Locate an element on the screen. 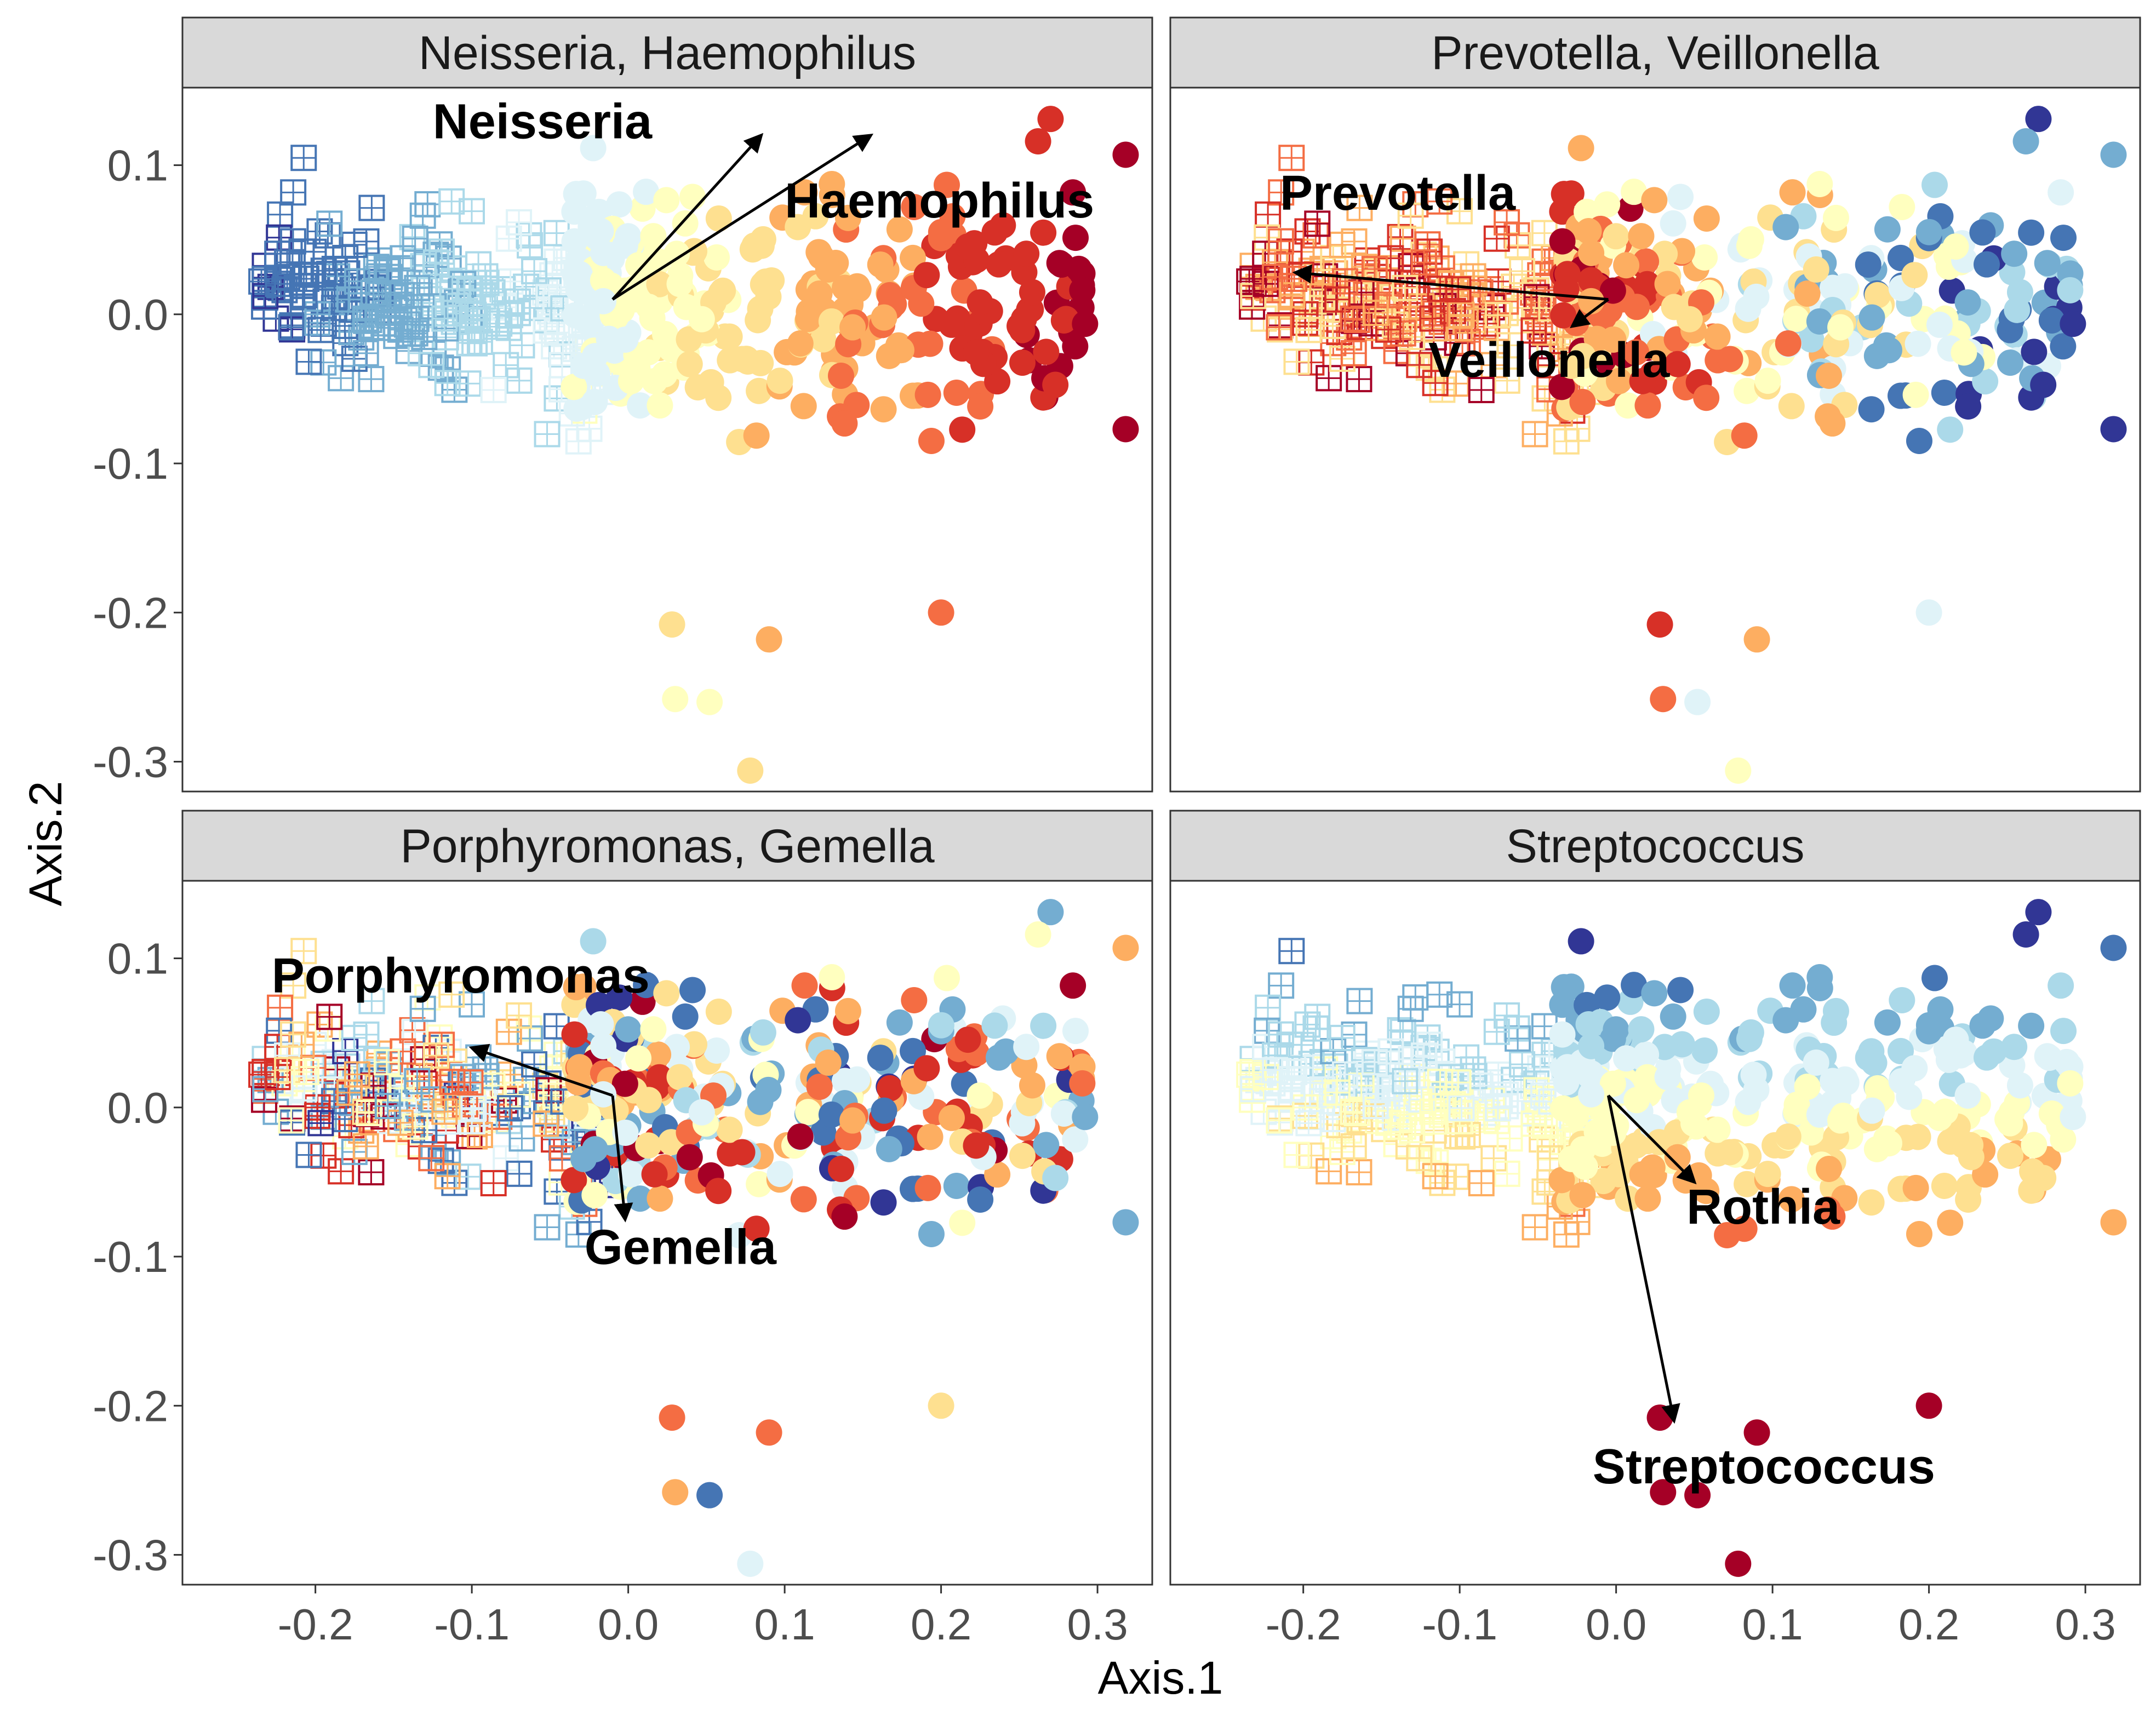  annotation-veillonella: Veillonella is located at coordinates (1549, 361).